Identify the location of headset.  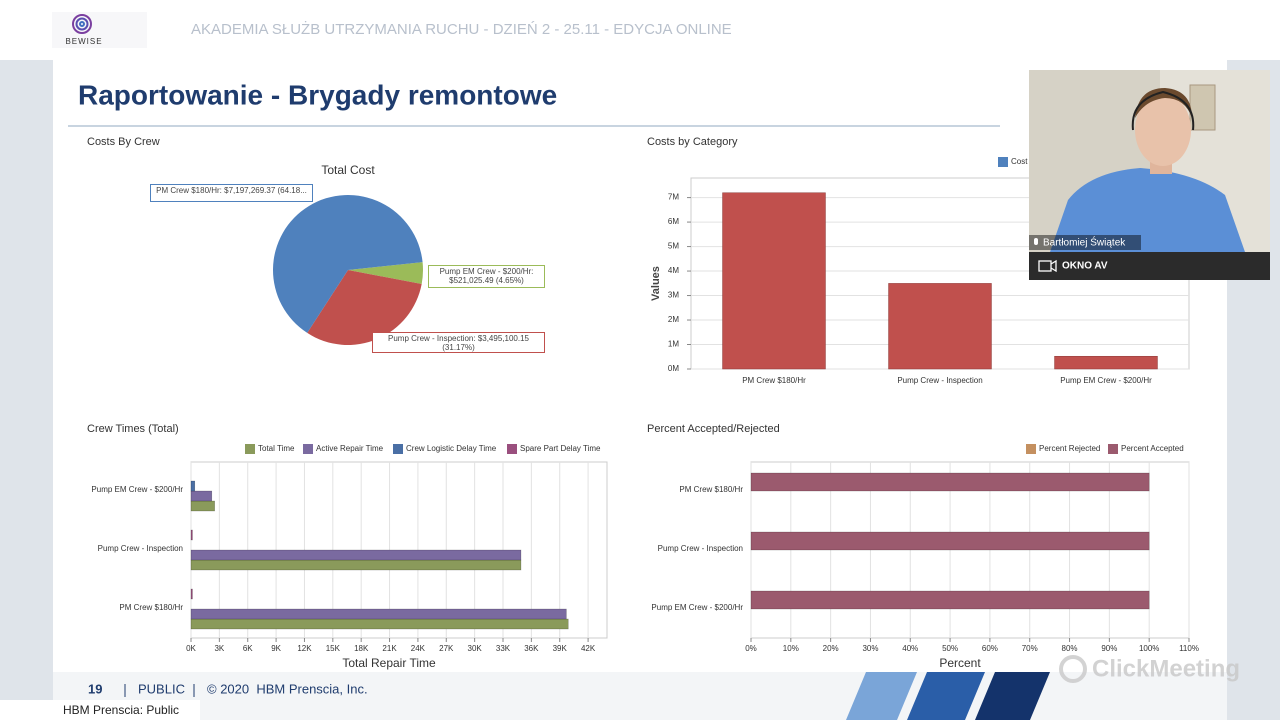
(1163, 110).